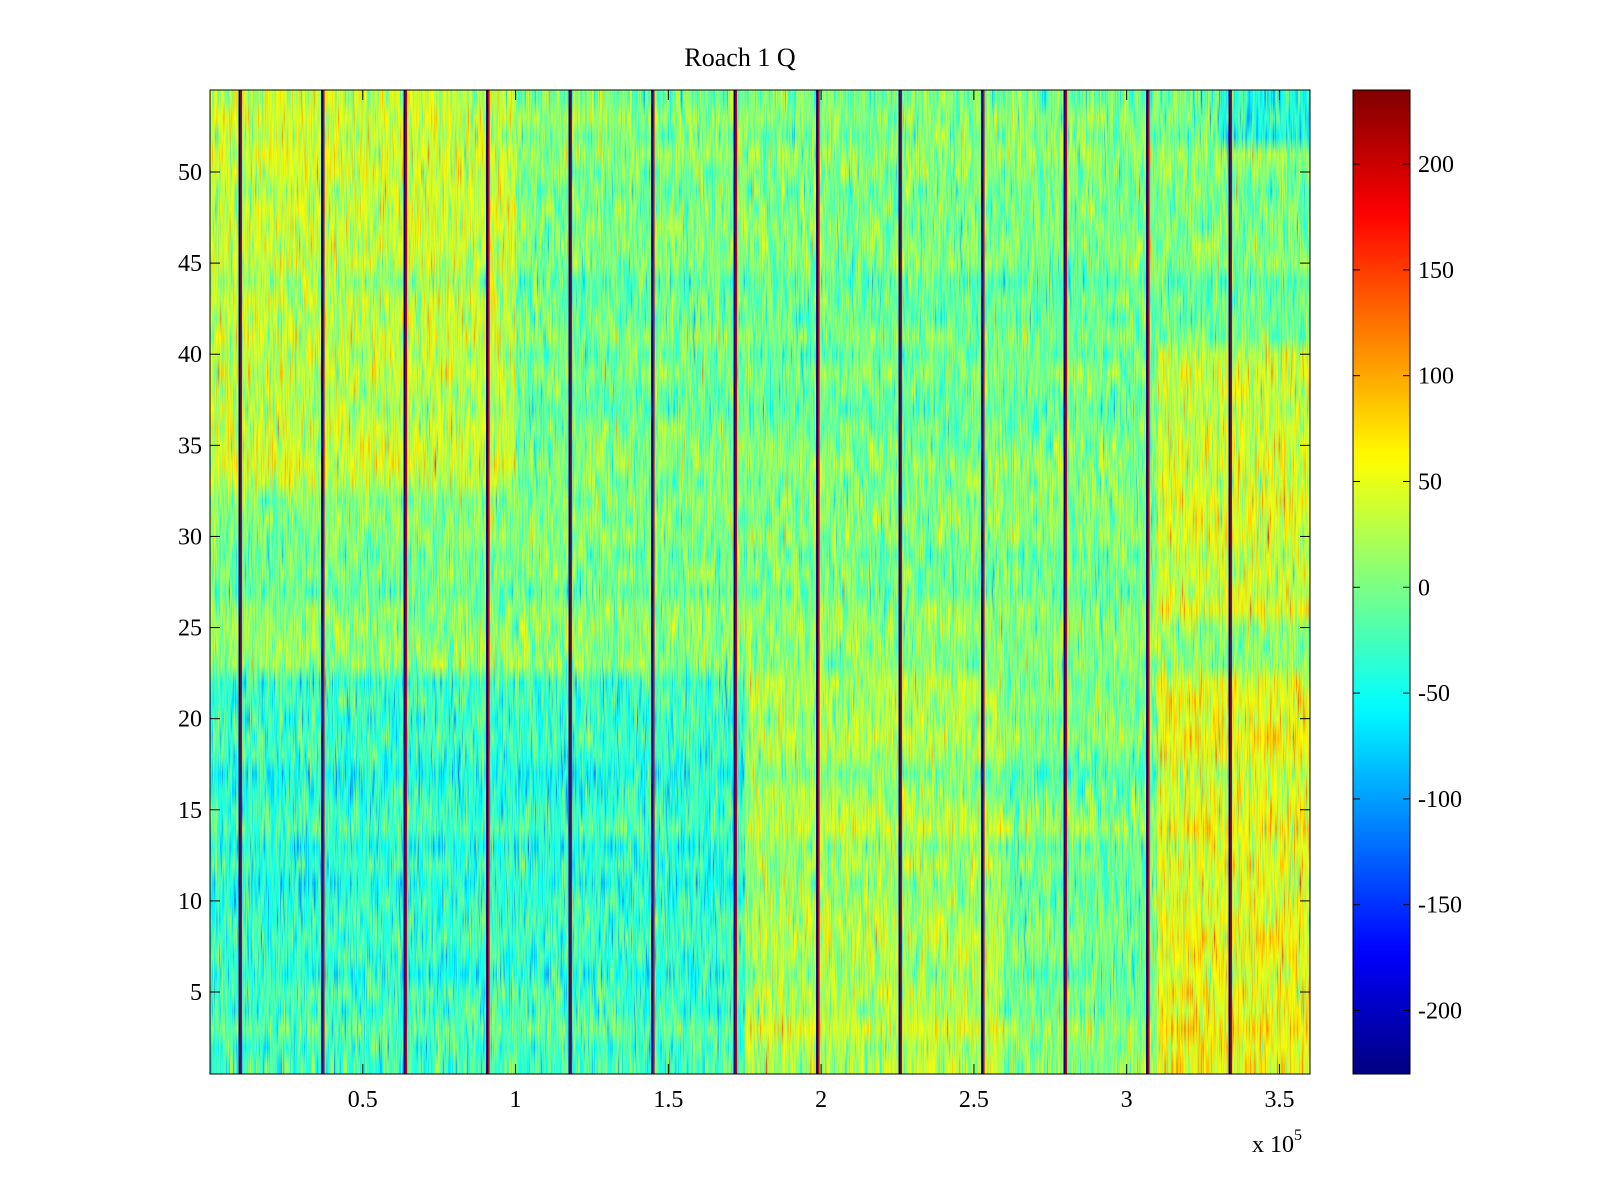 This screenshot has width=1600, height=1200. What do you see at coordinates (1436, 271) in the screenshot?
I see `colorbar-tick-label: 150` at bounding box center [1436, 271].